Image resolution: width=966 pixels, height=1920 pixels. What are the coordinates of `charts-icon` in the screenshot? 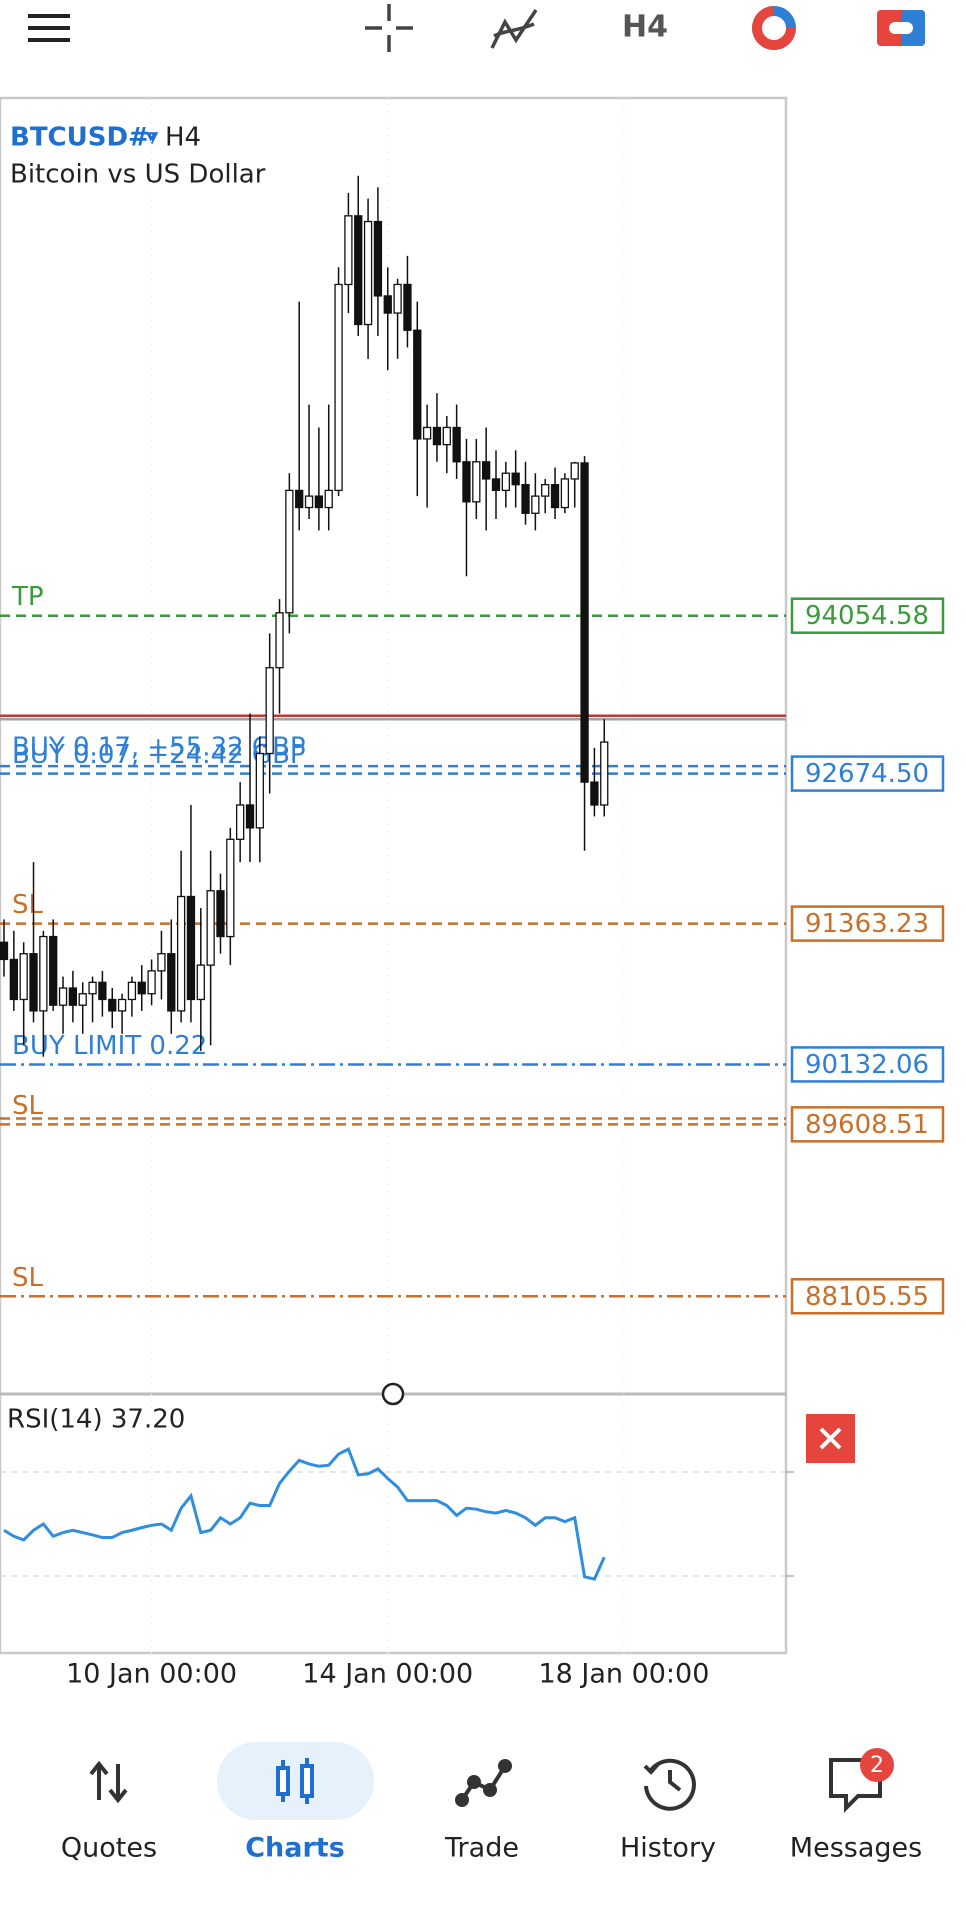 It's located at (295, 1781).